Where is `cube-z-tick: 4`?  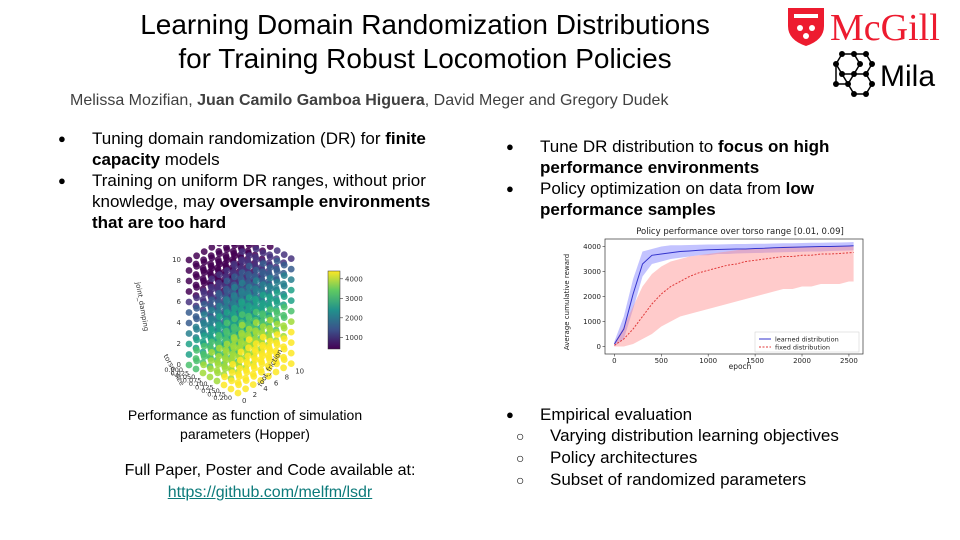
cube-z-tick: 4 is located at coordinates (179, 323).